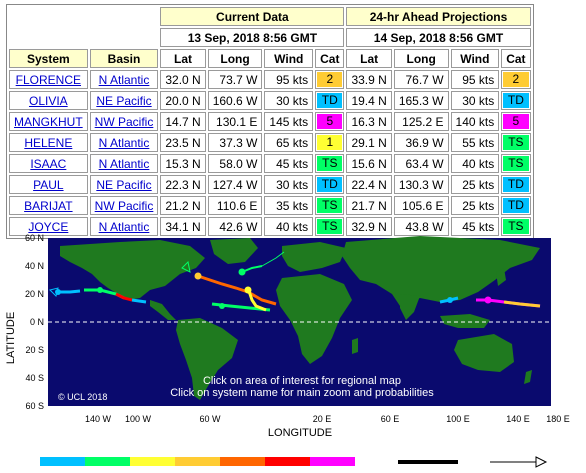  I want to click on projected-wind: 25 kts, so click(475, 205).